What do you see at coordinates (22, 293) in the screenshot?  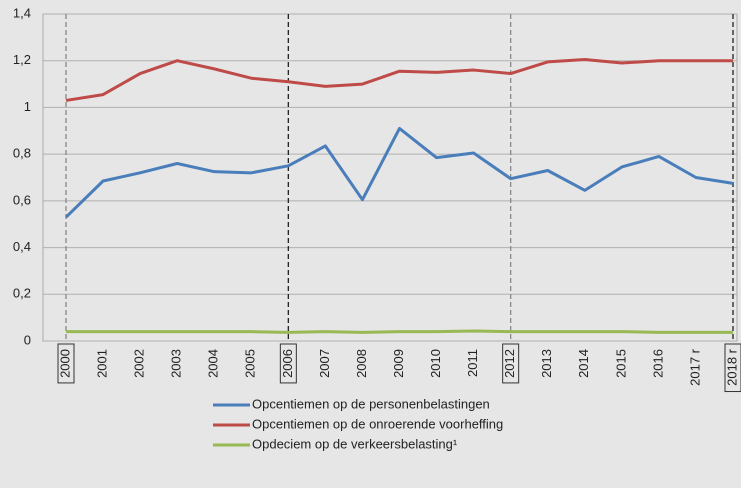 I see `y-tick-label: 0,2` at bounding box center [22, 293].